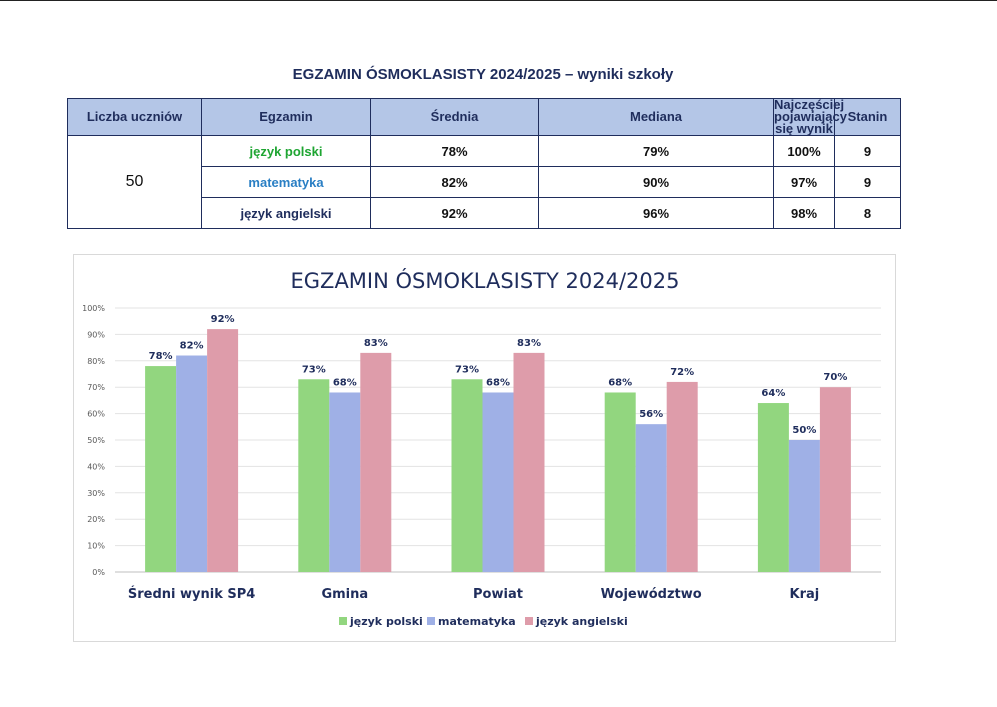 This screenshot has height=707, width=997. I want to click on mode-cell: 97%, so click(804, 182).